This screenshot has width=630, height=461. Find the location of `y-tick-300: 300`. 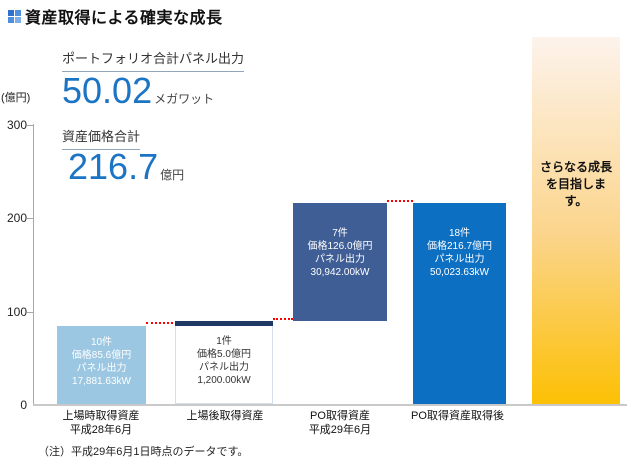

y-tick-300: 300 is located at coordinates (16, 125).